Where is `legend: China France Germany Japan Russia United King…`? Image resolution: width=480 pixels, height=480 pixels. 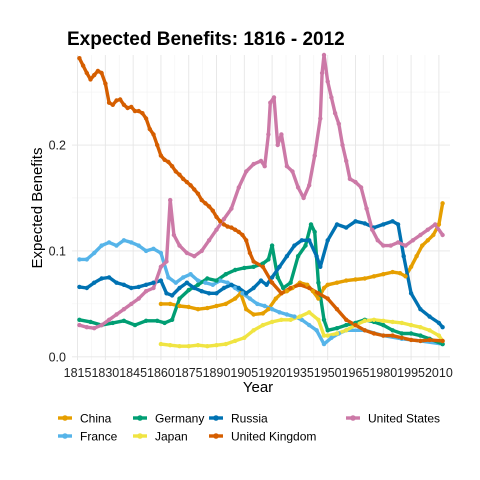
legend: China France Germany Japan Russia United King… is located at coordinates (249, 428).